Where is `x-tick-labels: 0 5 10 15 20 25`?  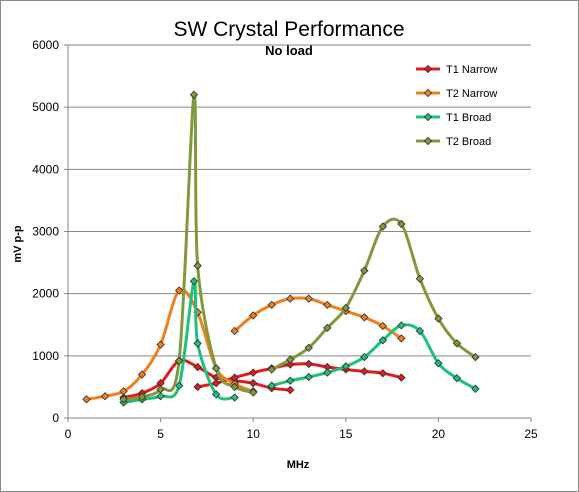 x-tick-labels: 0 5 10 15 20 25 is located at coordinates (301, 434).